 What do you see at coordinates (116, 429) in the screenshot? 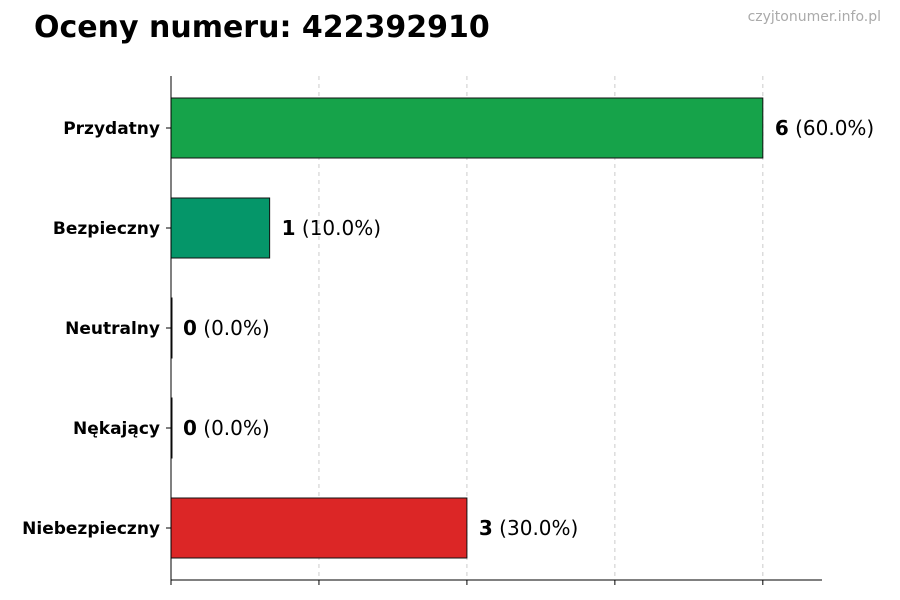
I see `category-label: Nękający` at bounding box center [116, 429].